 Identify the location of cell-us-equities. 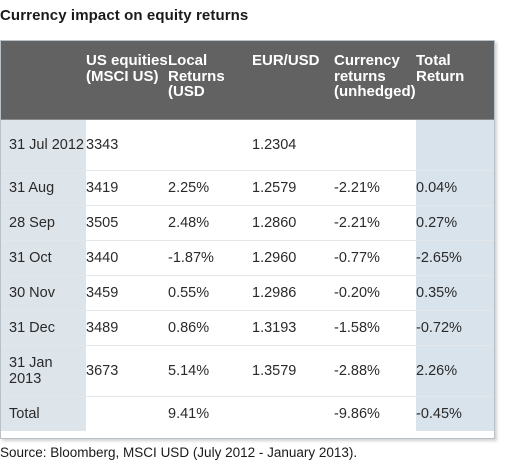
(127, 413).